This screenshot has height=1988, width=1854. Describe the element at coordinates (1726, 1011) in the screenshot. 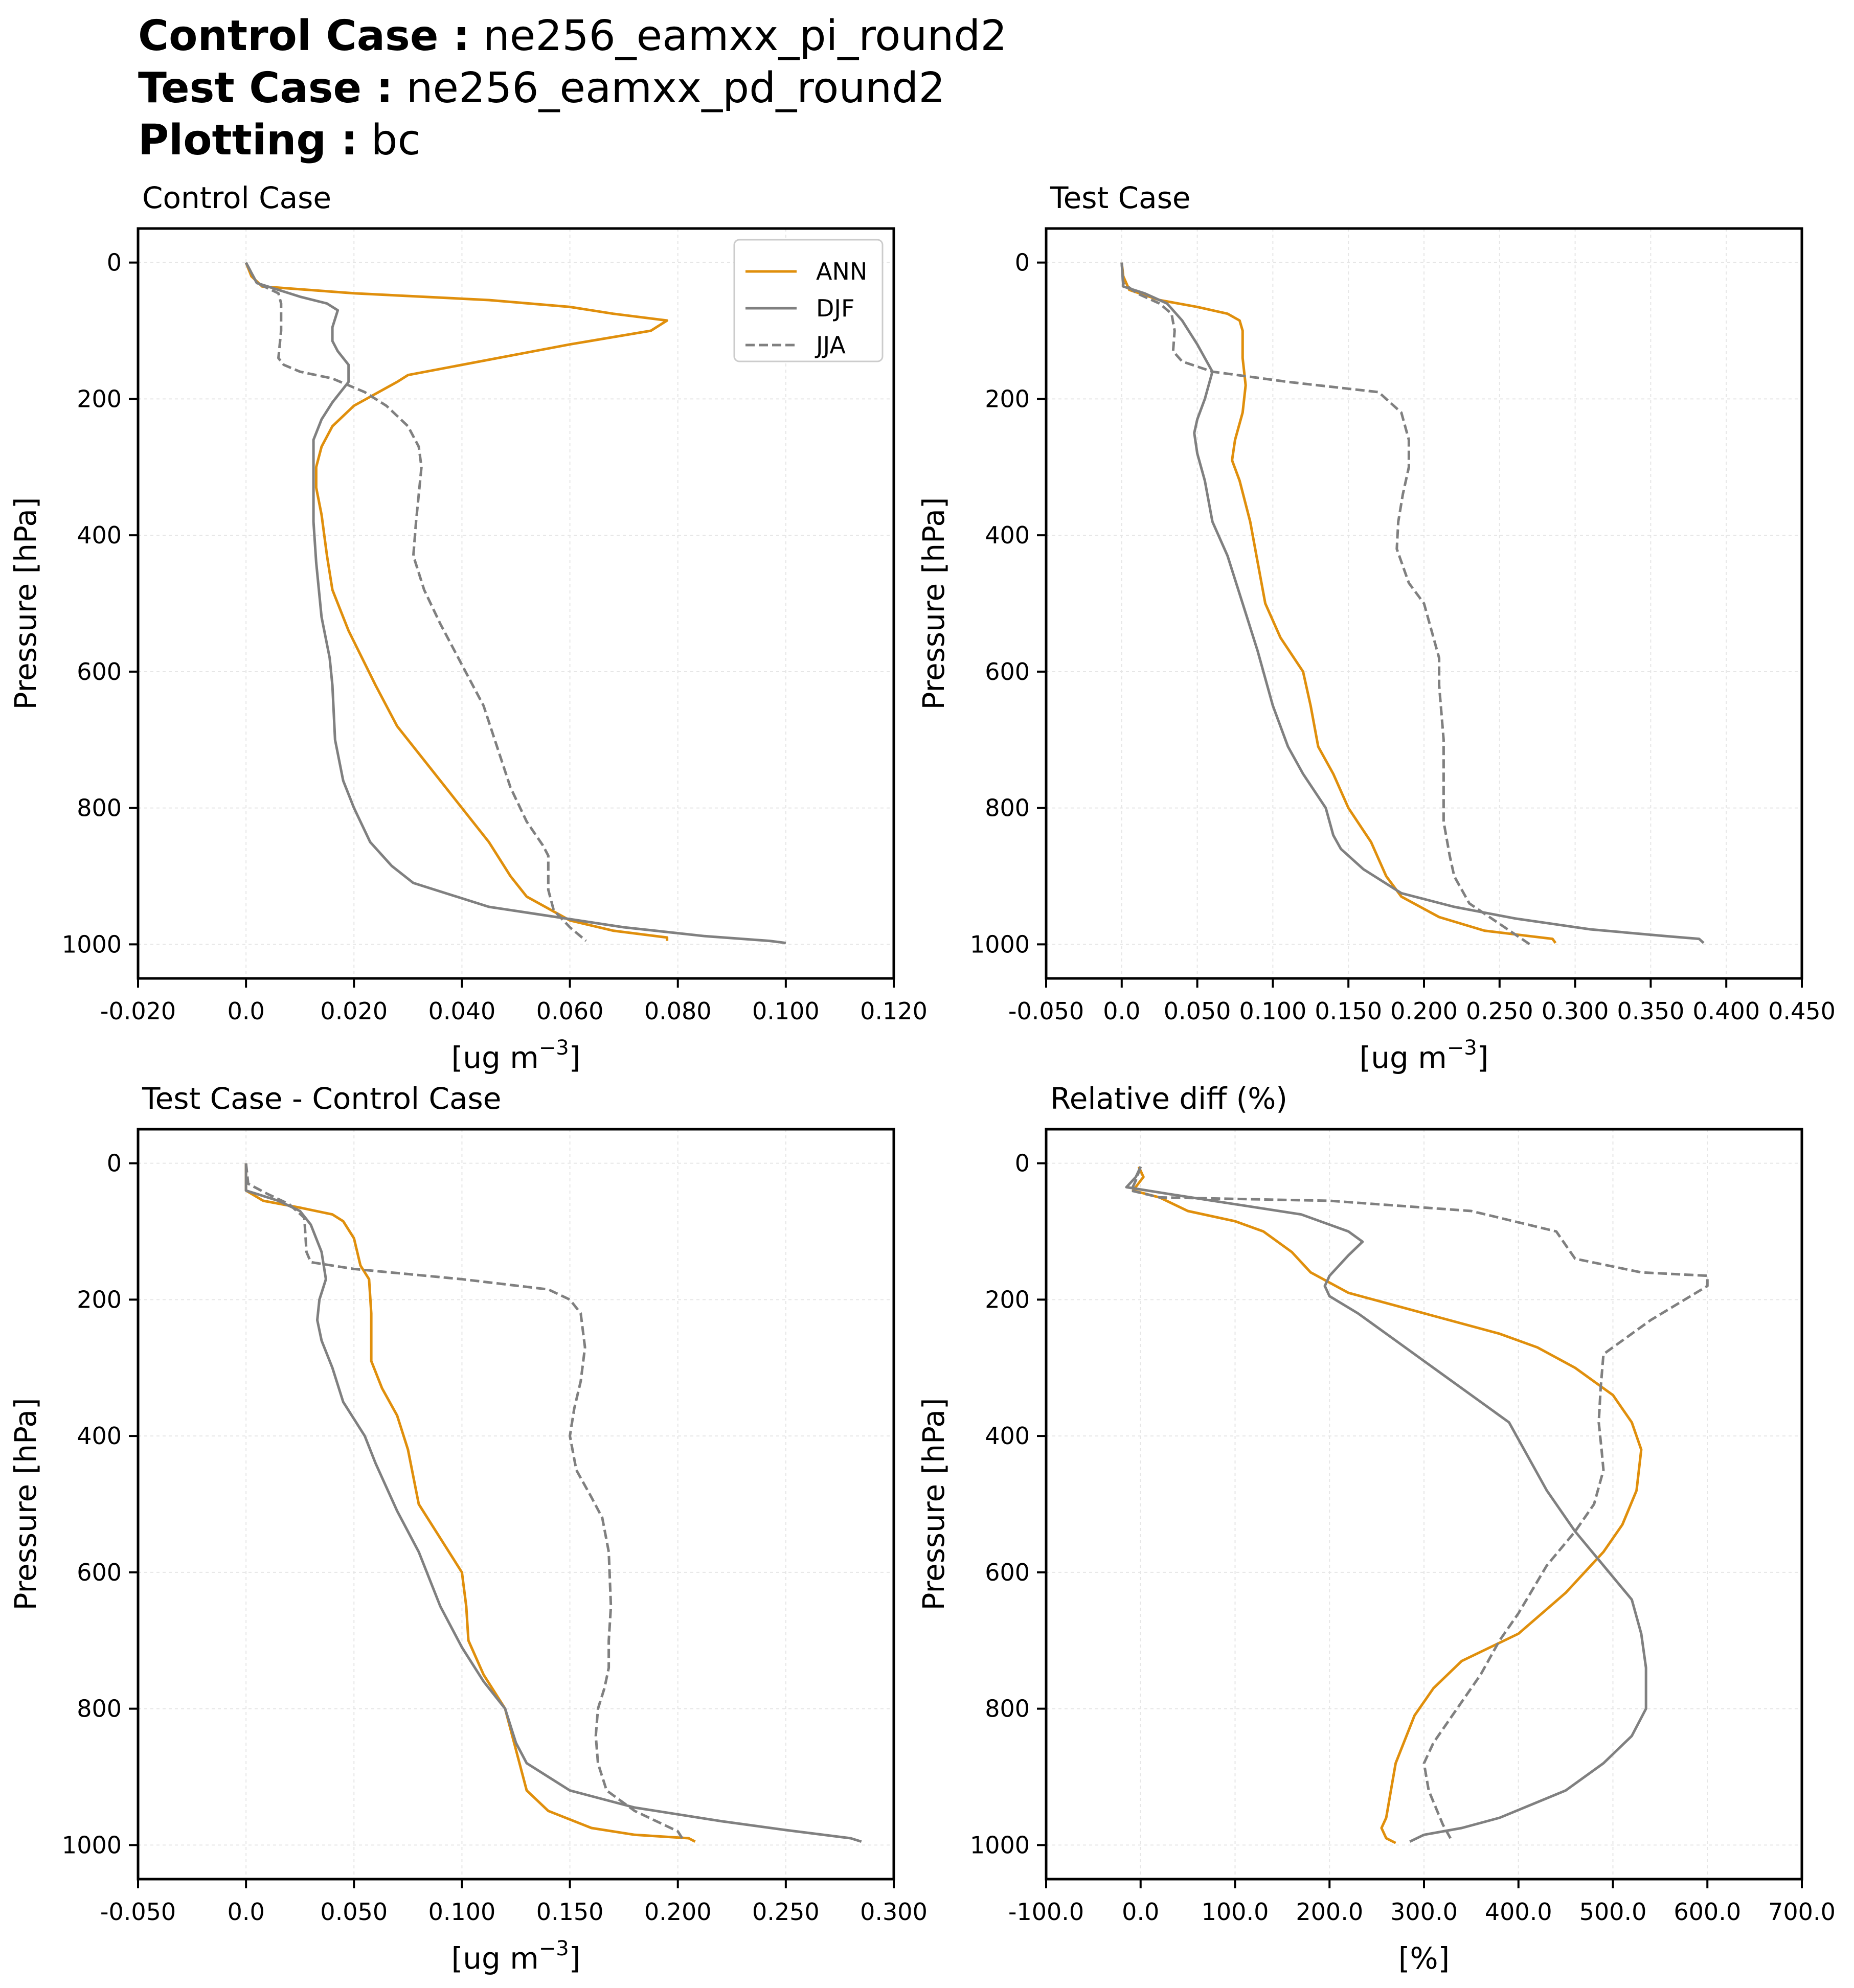

I see `x-tick-label: 0.400` at that location.